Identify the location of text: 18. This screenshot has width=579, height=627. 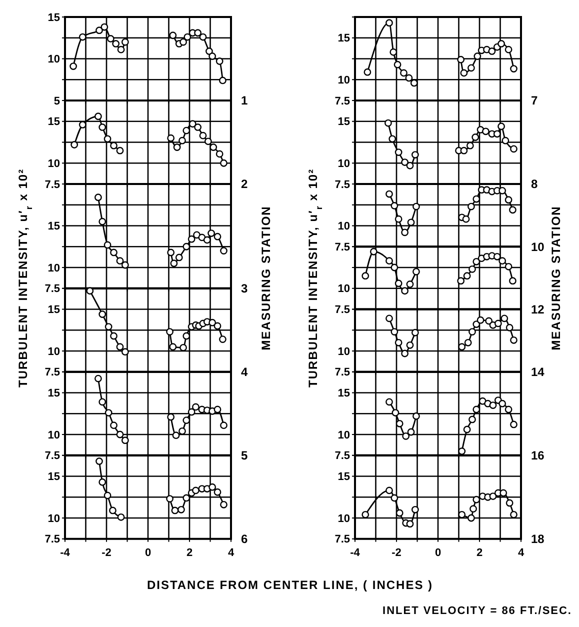
(538, 539).